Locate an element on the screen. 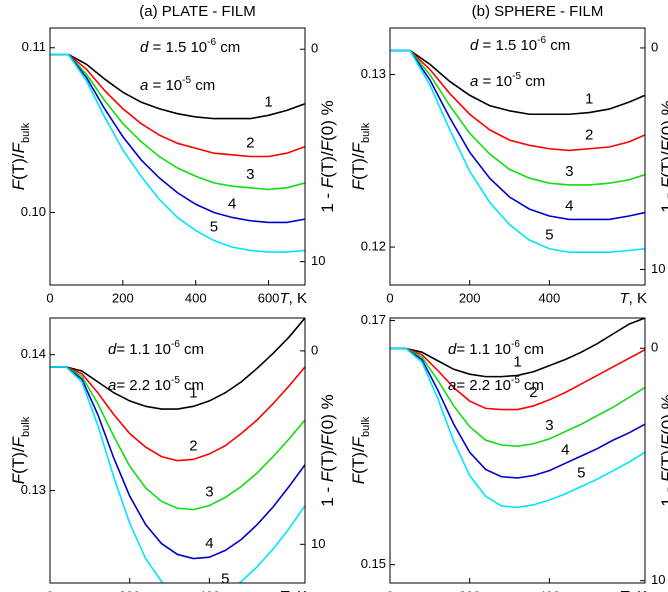 The image size is (668, 592). y-tick-label: 0.13 is located at coordinates (373, 73).